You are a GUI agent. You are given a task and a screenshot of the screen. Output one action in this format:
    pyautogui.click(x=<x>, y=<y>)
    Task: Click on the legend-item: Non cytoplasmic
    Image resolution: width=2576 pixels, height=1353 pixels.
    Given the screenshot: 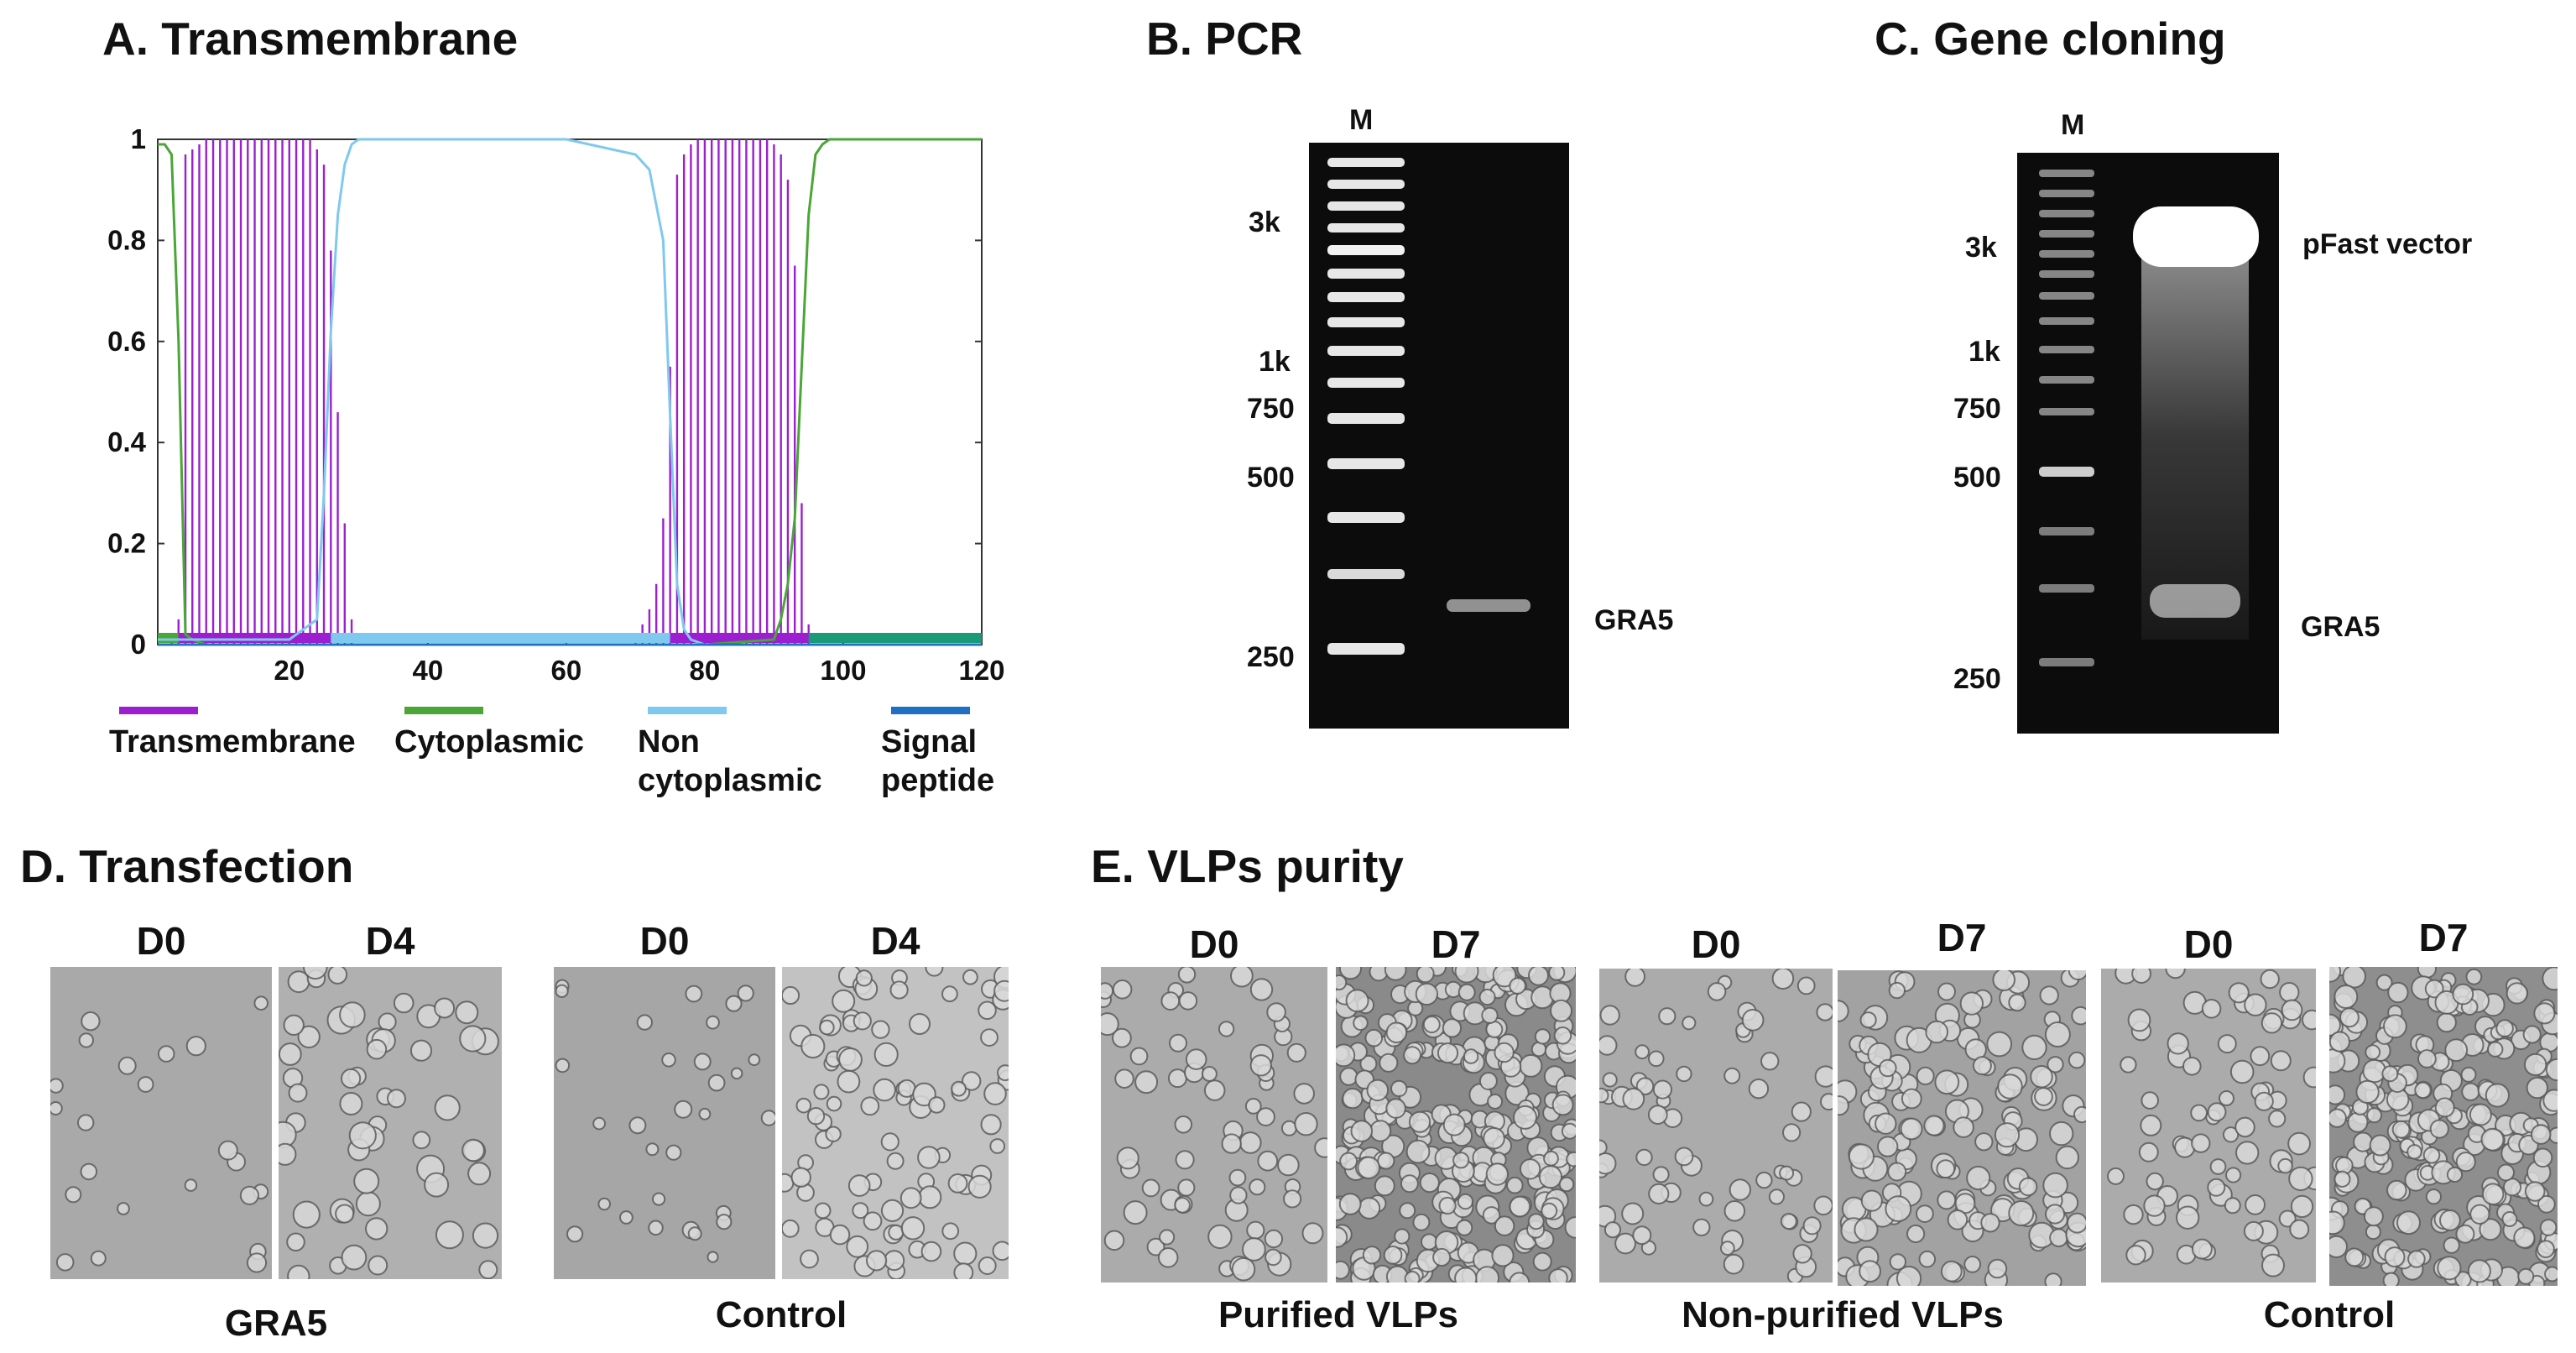 What is the action you would take?
    pyautogui.click(x=730, y=753)
    